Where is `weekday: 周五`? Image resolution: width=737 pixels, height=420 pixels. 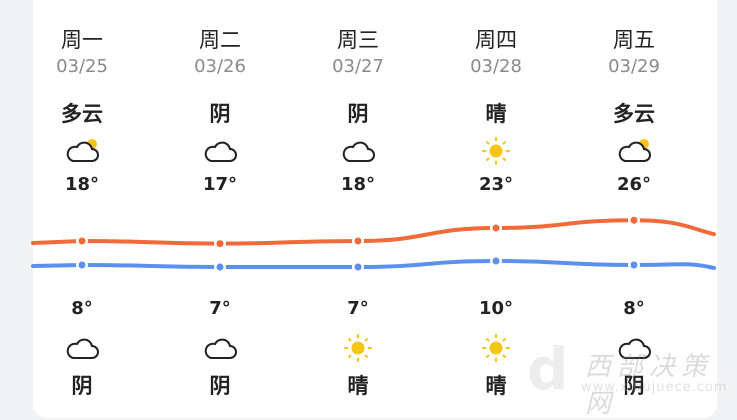
weekday: 周五 is located at coordinates (634, 40).